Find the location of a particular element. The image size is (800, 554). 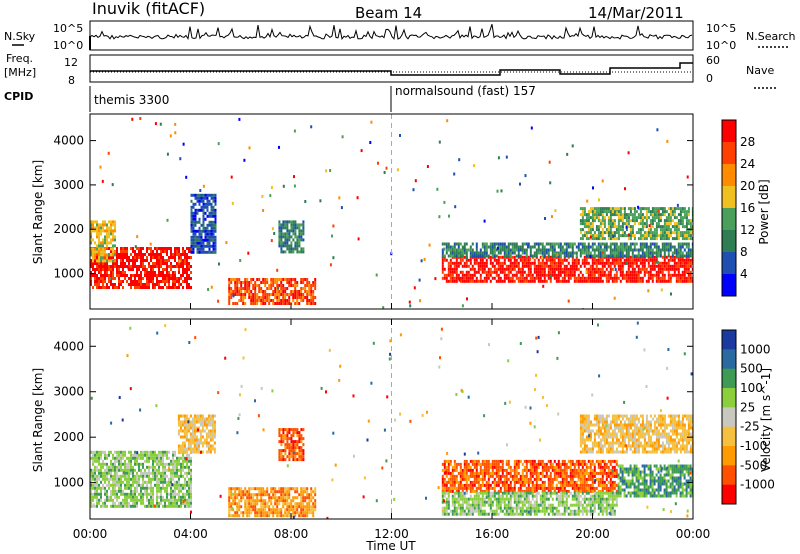

power-colorbar-swatch is located at coordinates (729, 131).